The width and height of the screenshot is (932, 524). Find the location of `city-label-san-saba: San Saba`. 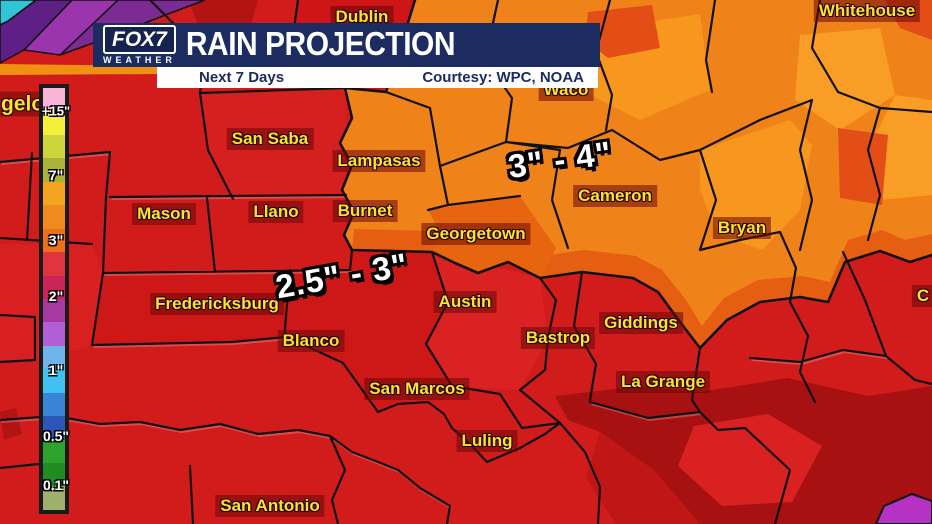

city-label-san-saba: San Saba is located at coordinates (270, 139).